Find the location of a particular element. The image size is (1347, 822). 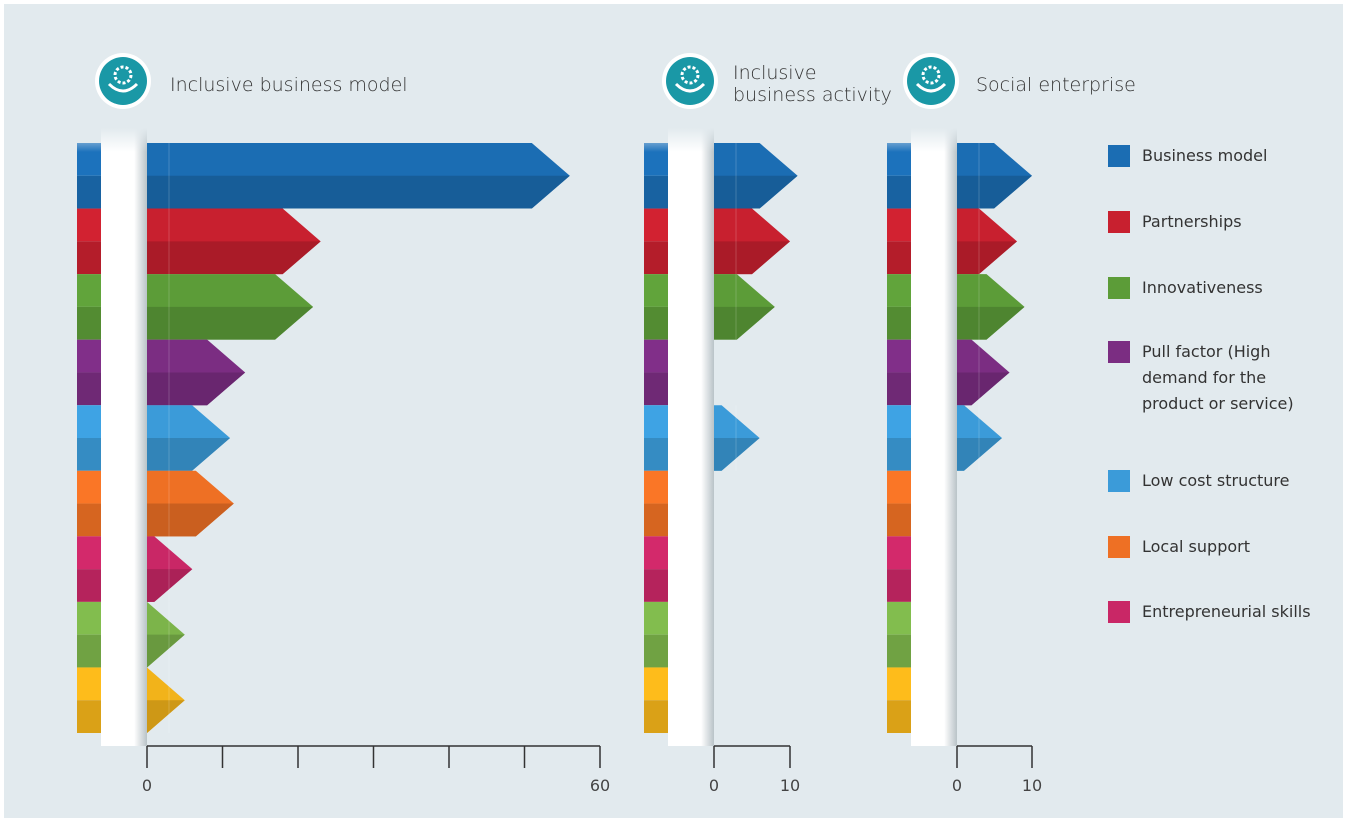

x-tick-label: 10 is located at coordinates (1032, 785).